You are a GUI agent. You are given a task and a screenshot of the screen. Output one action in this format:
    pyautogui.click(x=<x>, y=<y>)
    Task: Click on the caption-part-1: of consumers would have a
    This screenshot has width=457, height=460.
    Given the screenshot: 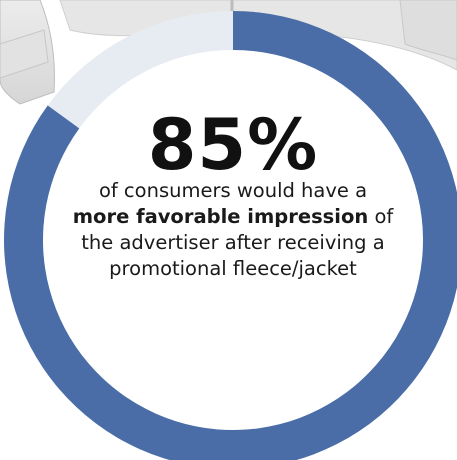 What is the action you would take?
    pyautogui.click(x=233, y=190)
    